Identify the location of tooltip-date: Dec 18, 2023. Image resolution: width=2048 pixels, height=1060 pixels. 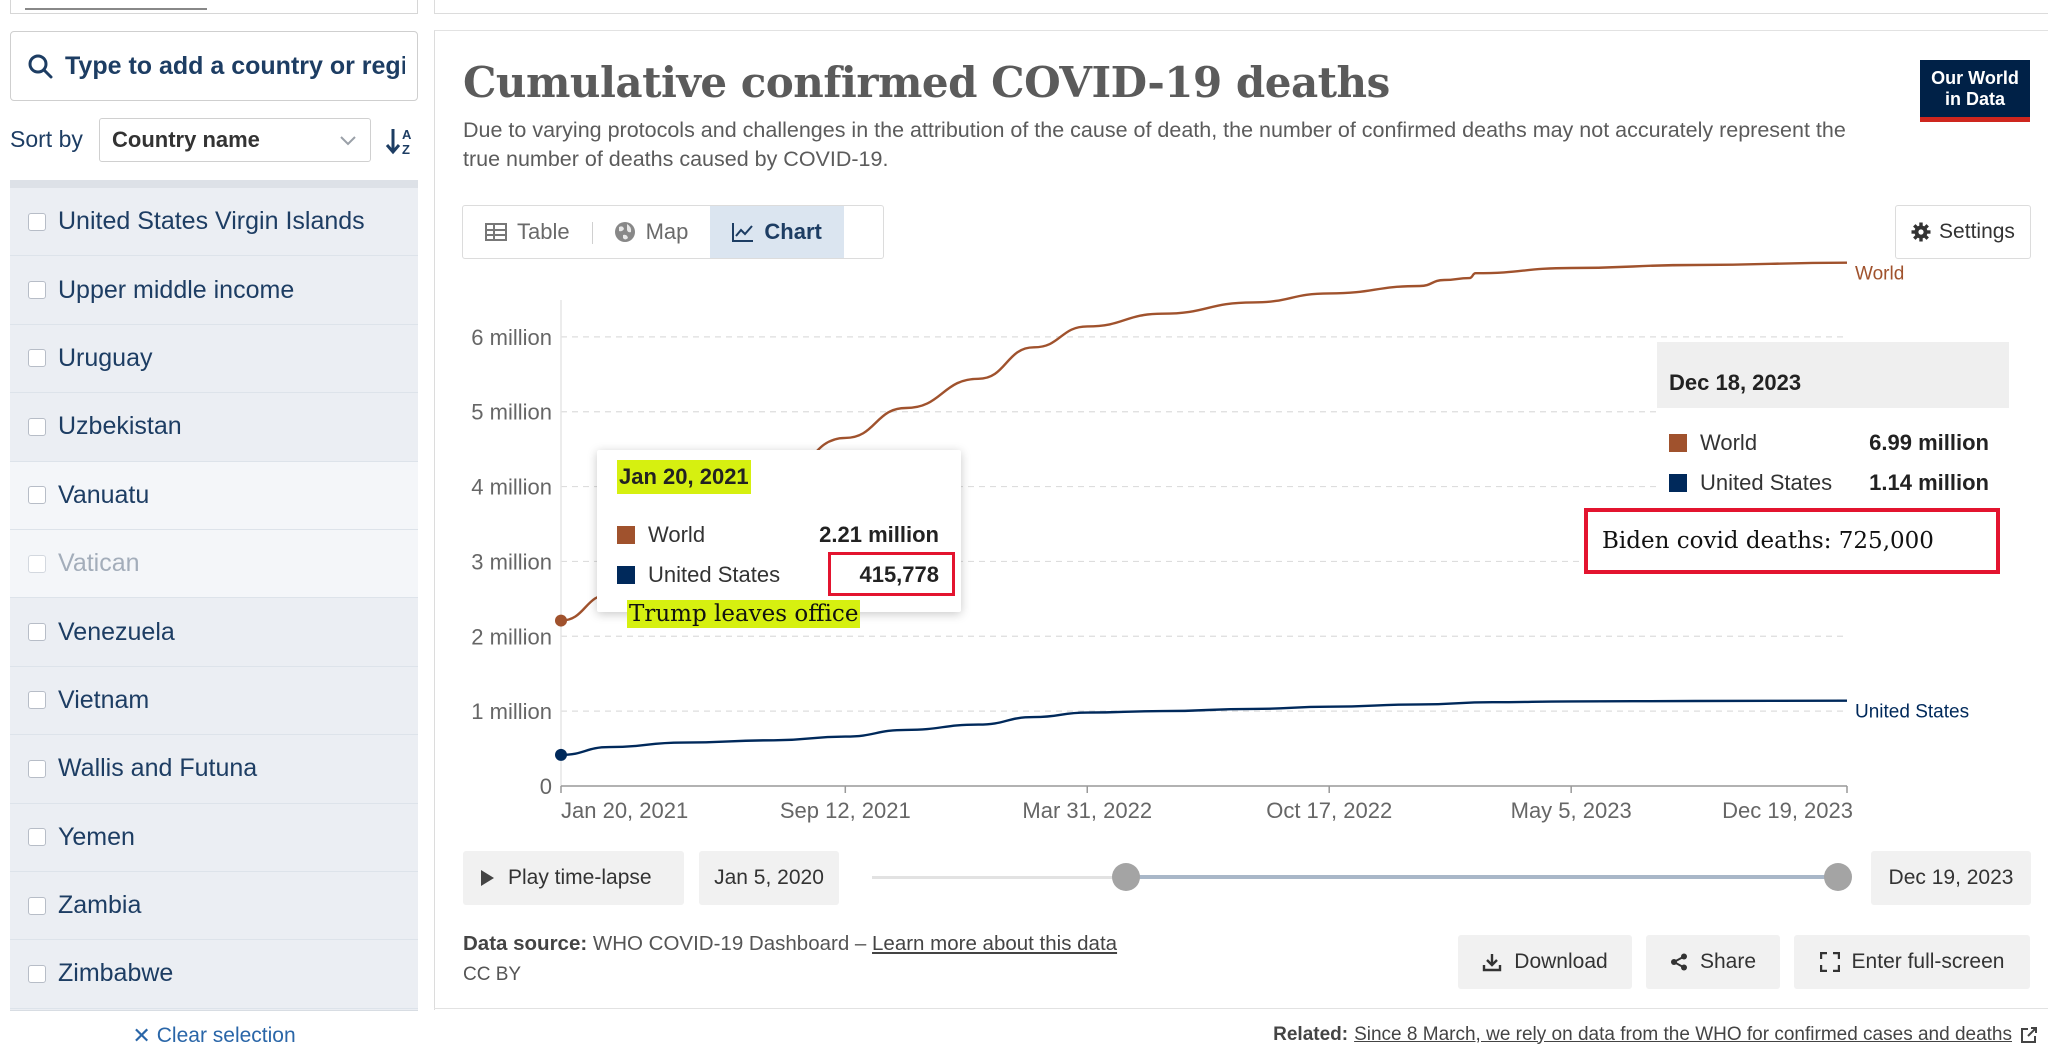
(1735, 382).